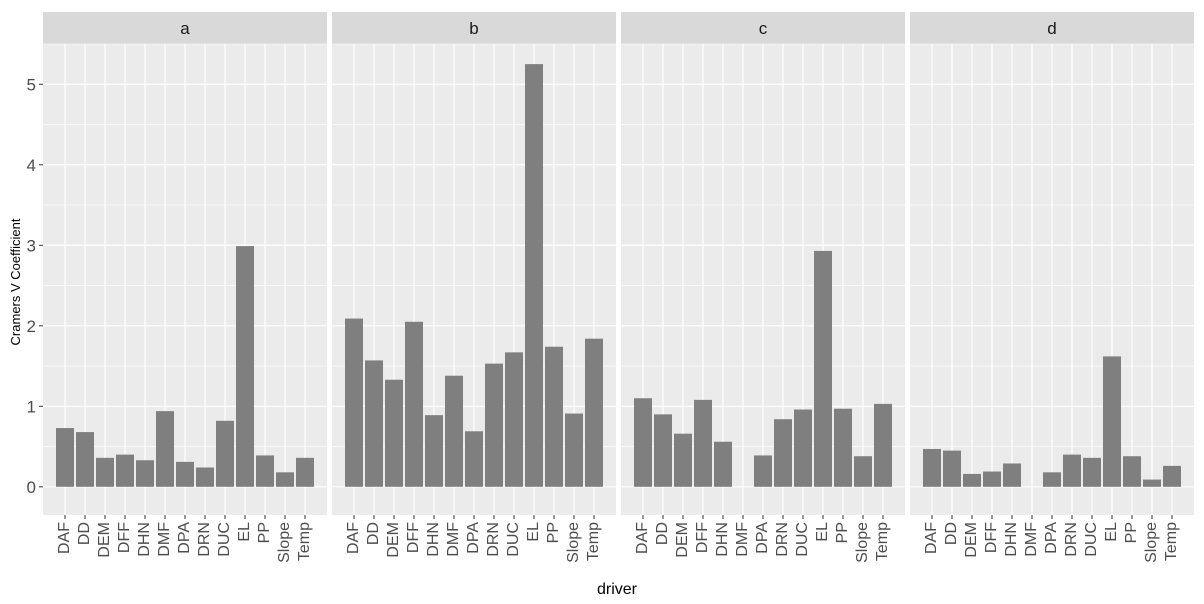 The width and height of the screenshot is (1204, 604). I want to click on bar-a-slope, so click(285, 479).